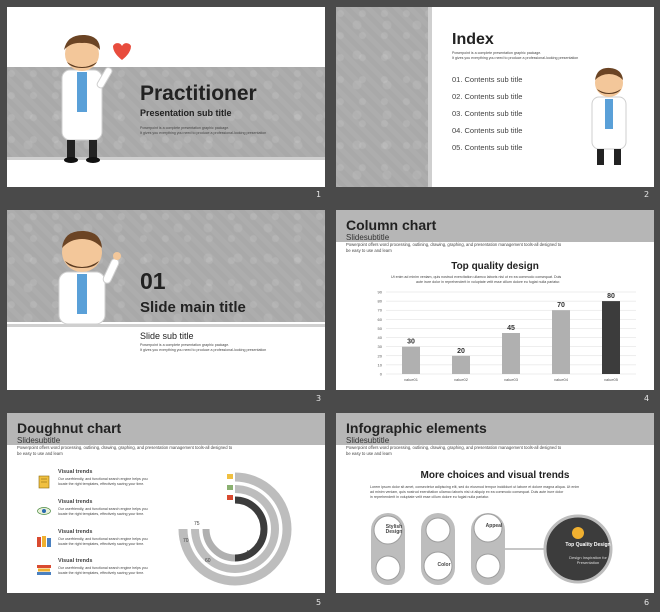  What do you see at coordinates (44, 511) in the screenshot?
I see `eye-icon` at bounding box center [44, 511].